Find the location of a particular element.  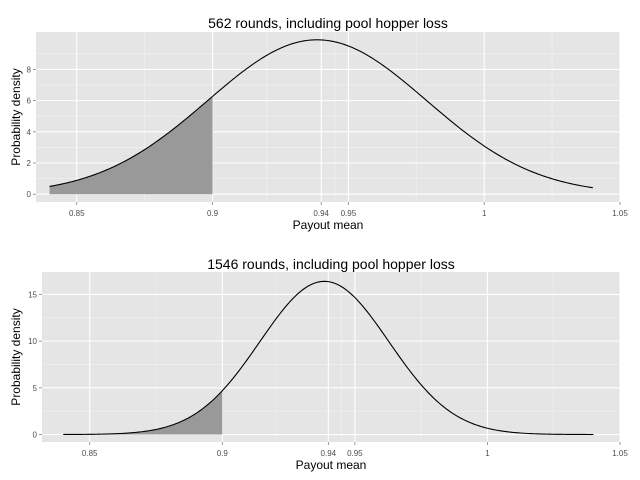

y-tick-label: 10 is located at coordinates (32, 341).